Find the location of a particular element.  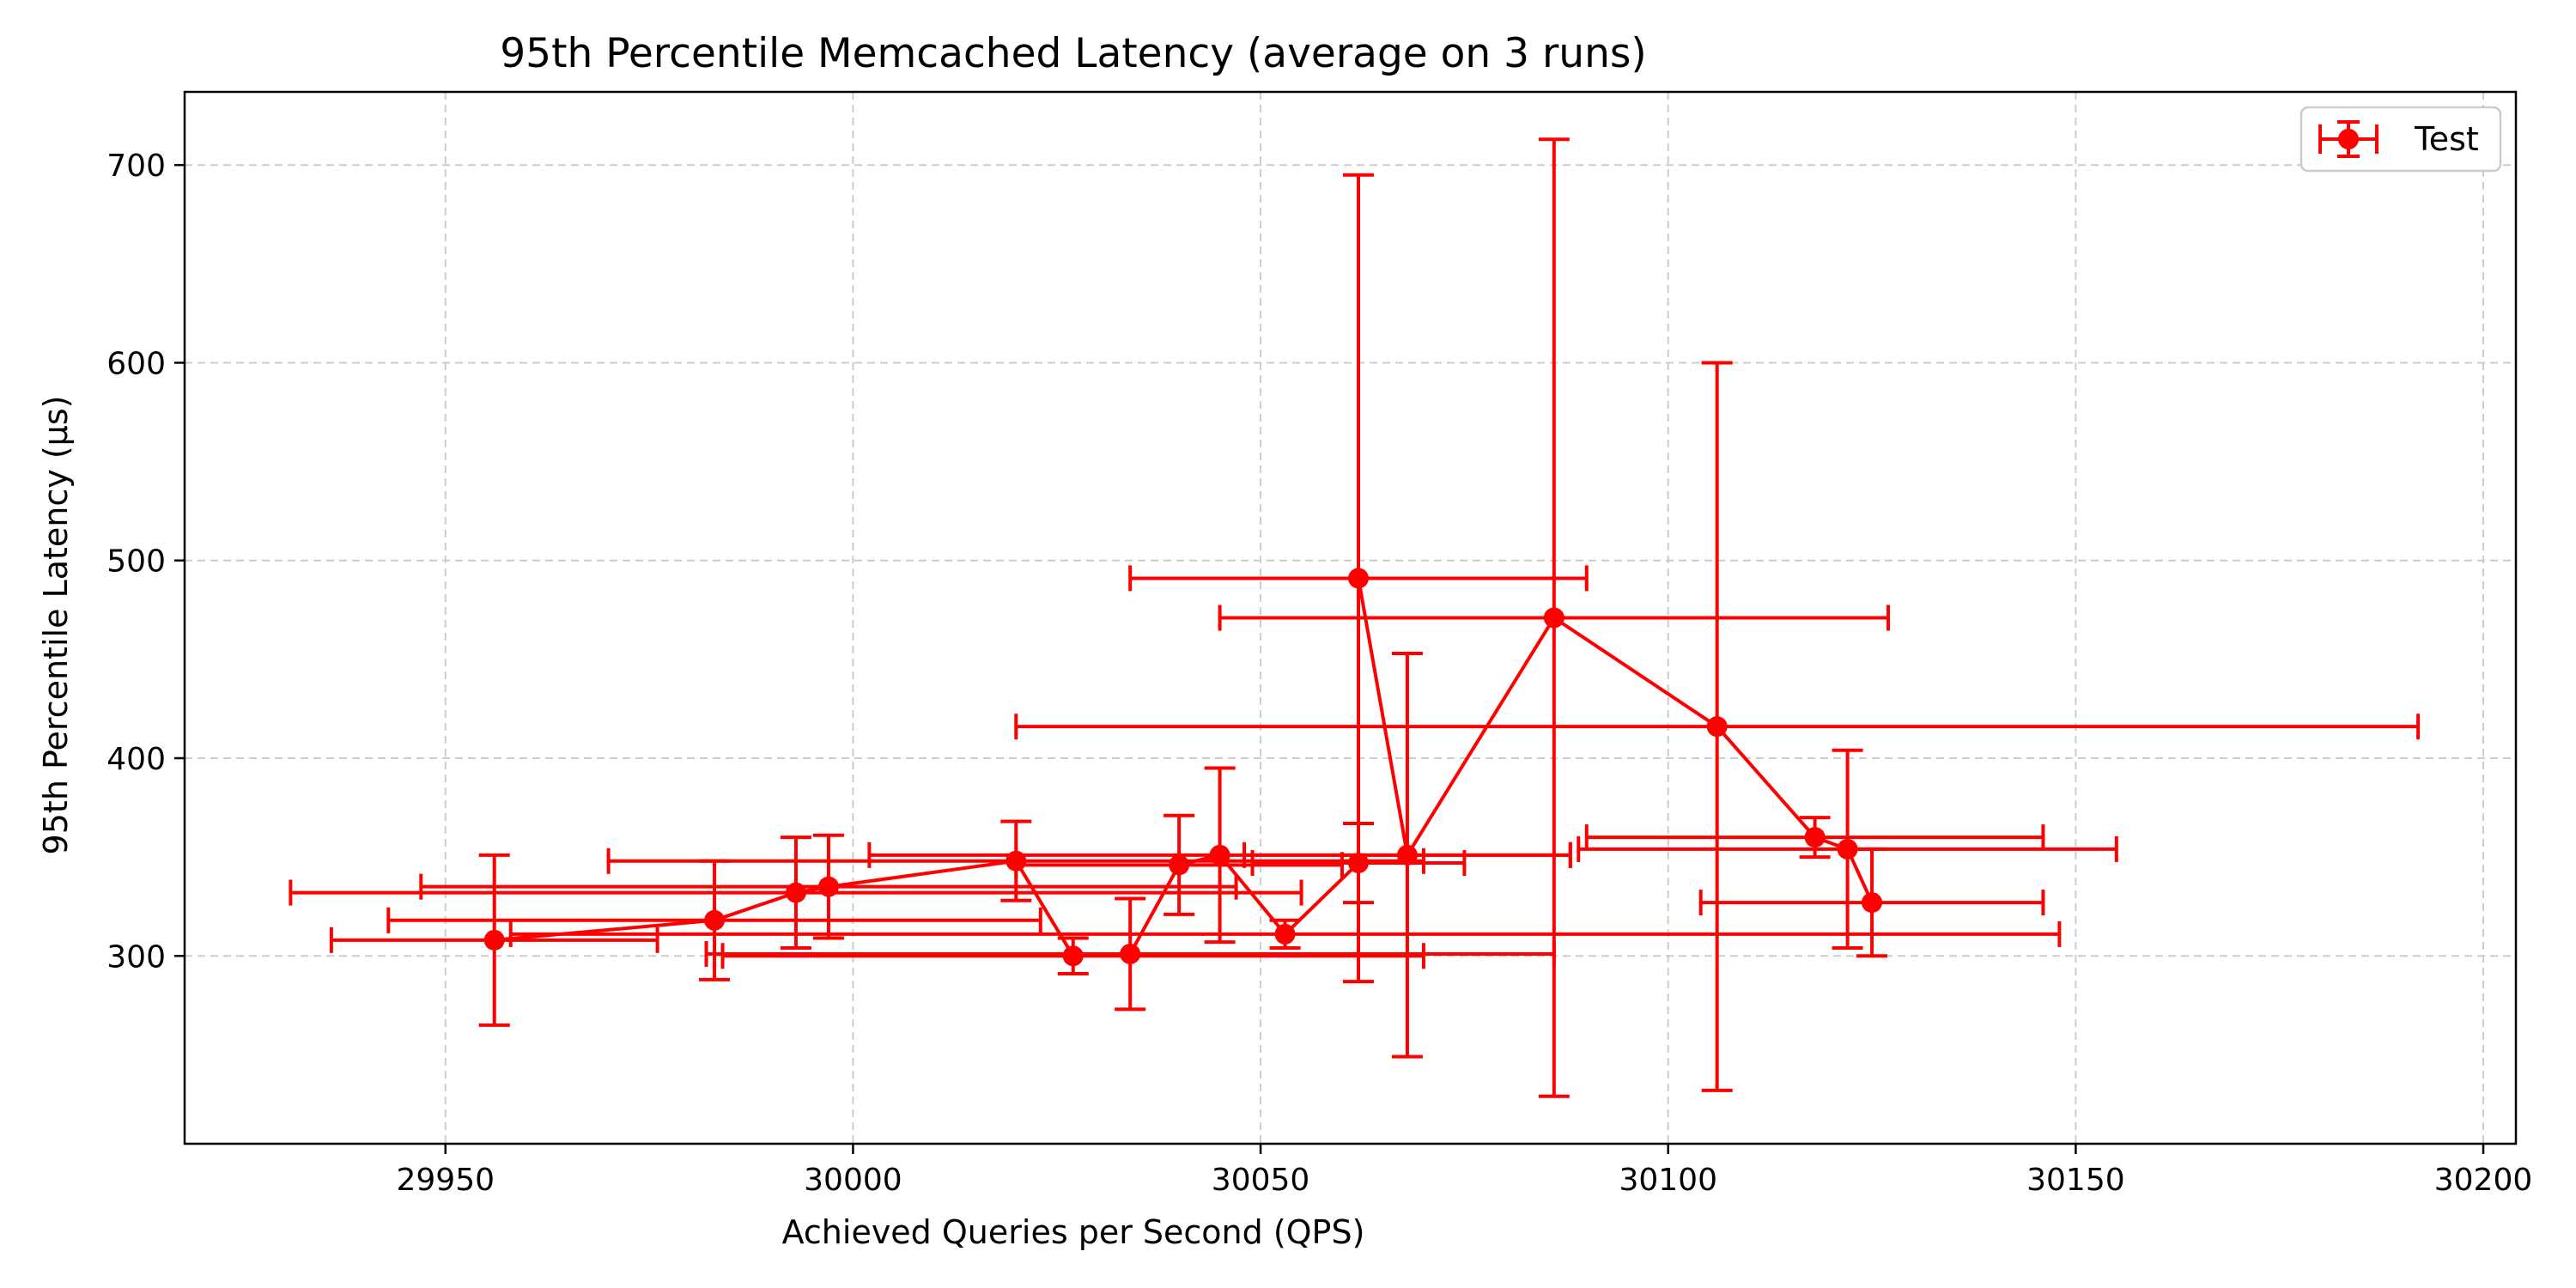

y-tick-label: 300 is located at coordinates (136, 957).